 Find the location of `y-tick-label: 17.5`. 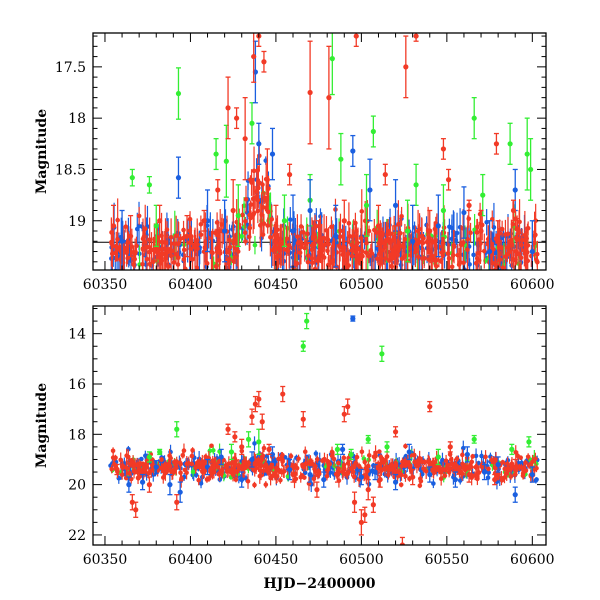

y-tick-label: 17.5 is located at coordinates (70, 68).